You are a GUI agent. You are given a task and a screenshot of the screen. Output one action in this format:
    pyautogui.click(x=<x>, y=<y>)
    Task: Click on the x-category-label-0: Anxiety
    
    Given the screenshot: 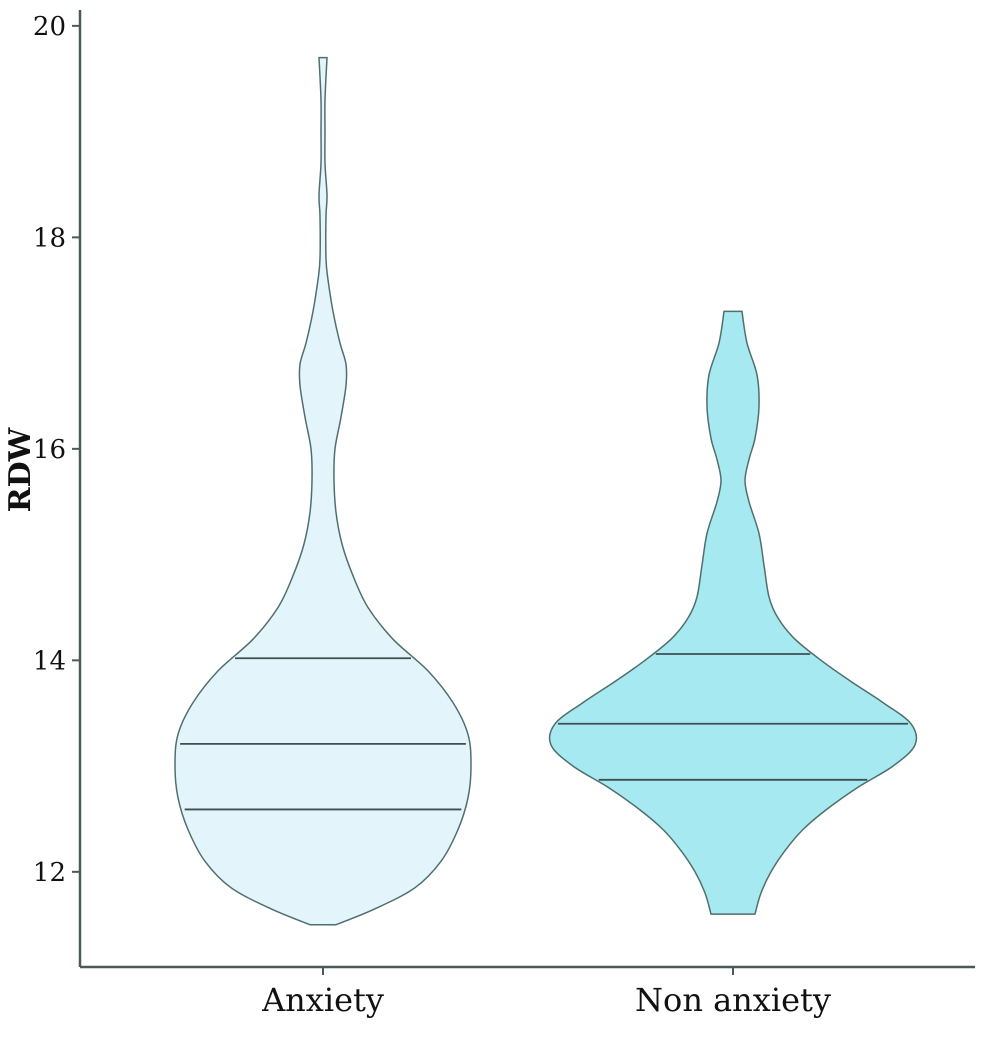 What is the action you would take?
    pyautogui.click(x=322, y=1000)
    